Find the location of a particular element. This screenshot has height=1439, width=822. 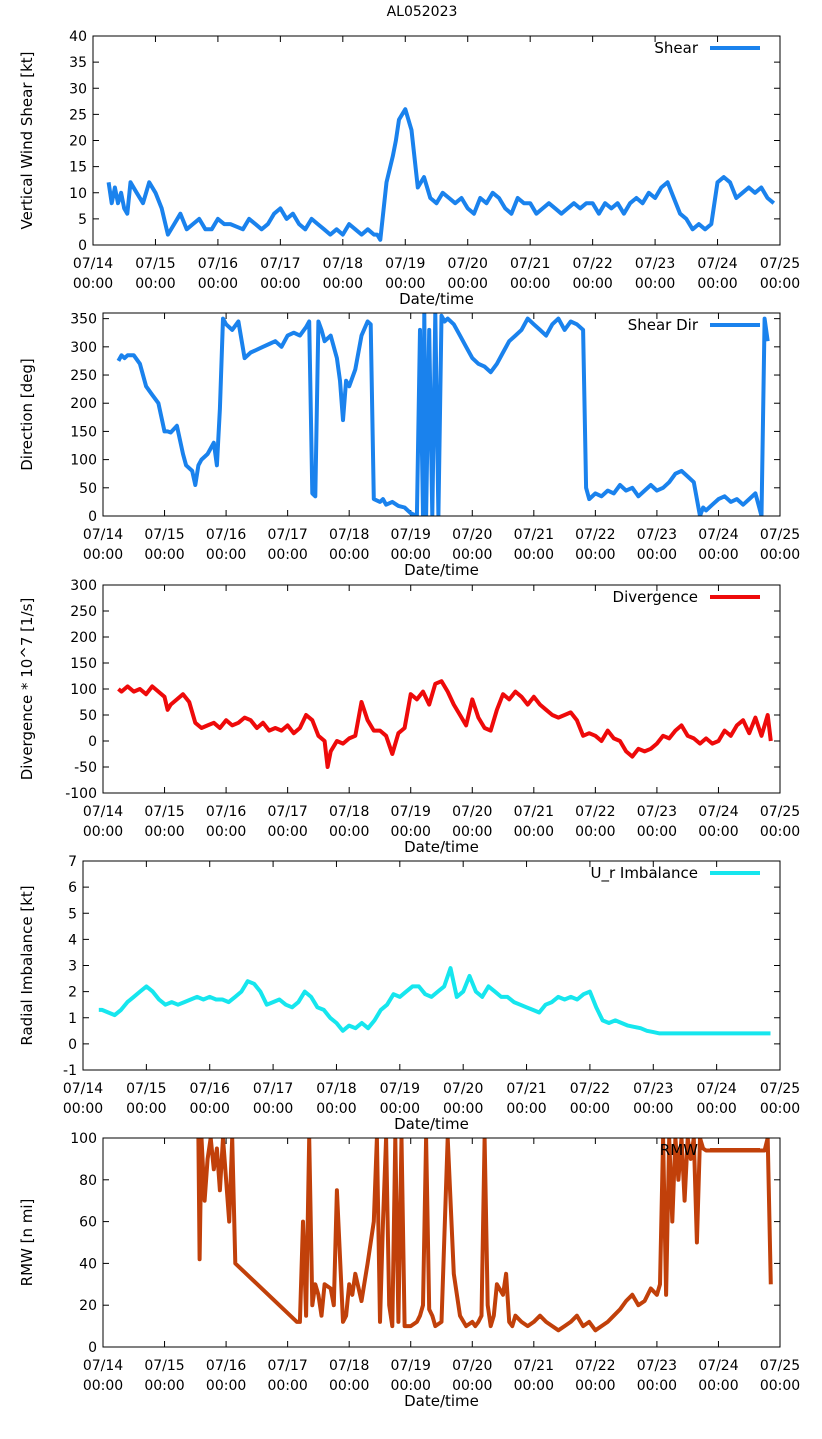

y-tick-label: 150 is located at coordinates (83, 432).